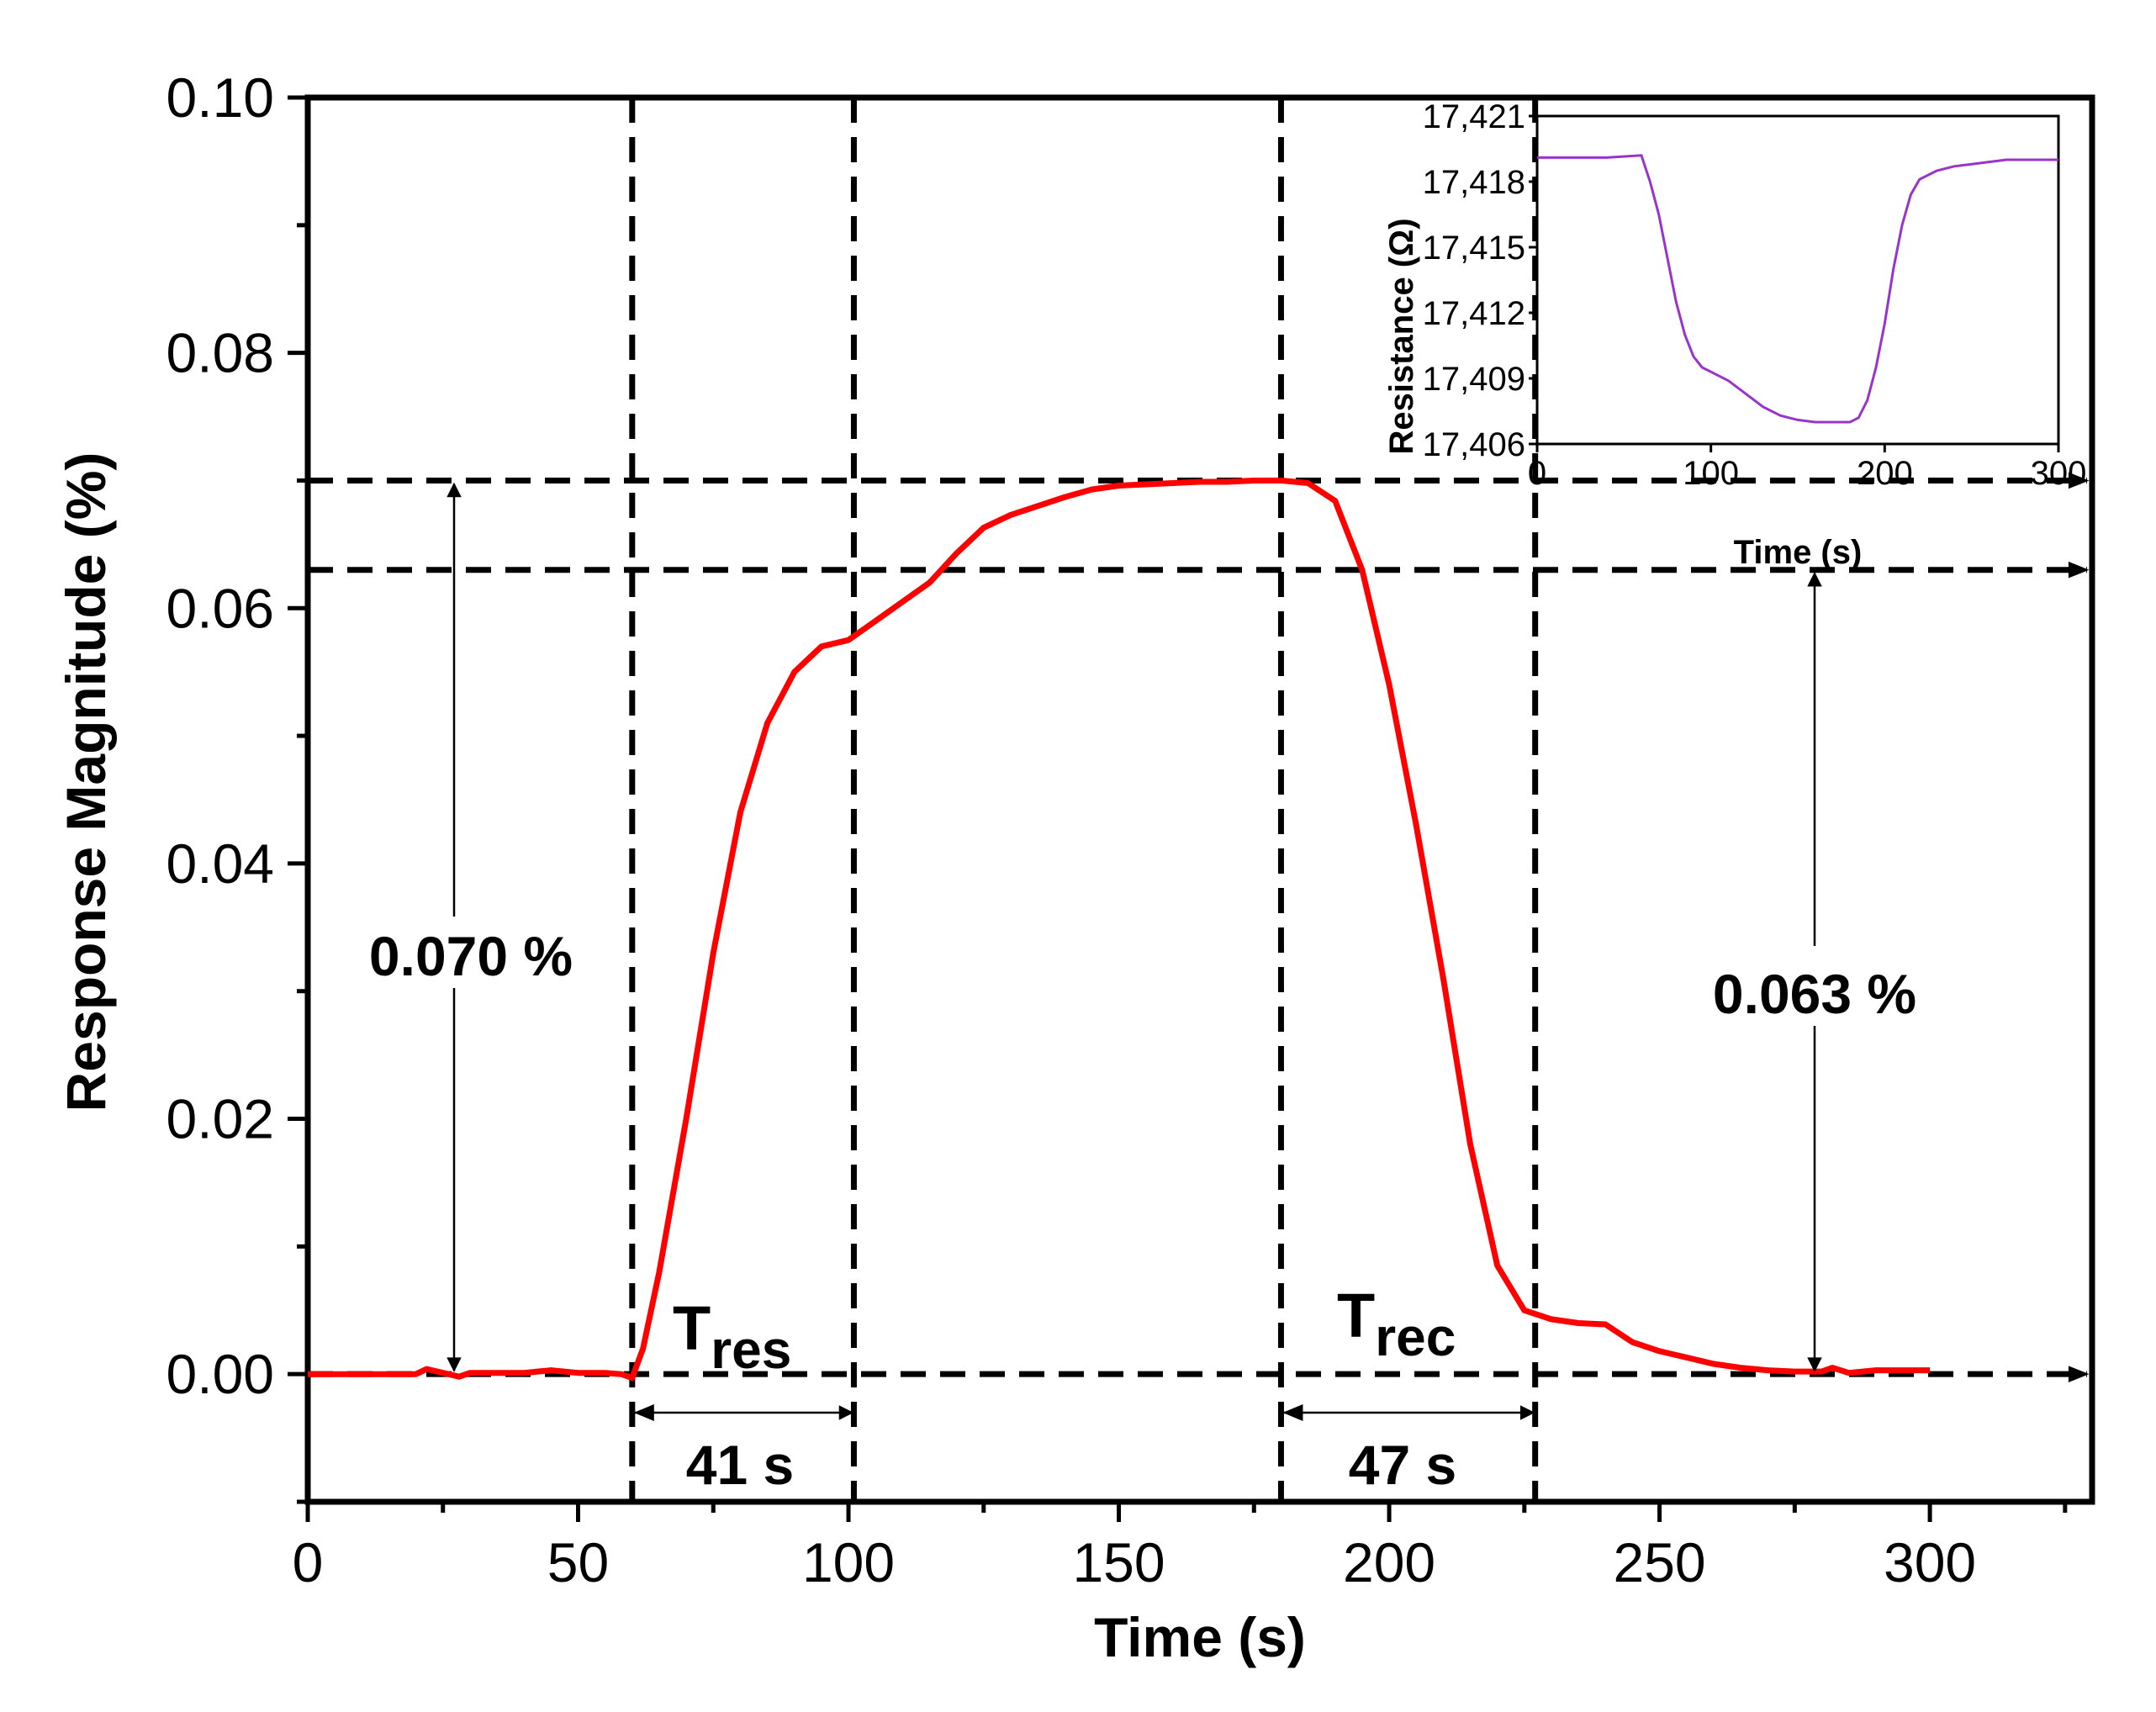 The height and width of the screenshot is (1712, 2156). Describe the element at coordinates (1118, 1562) in the screenshot. I see `x-tick-label: 150` at that location.